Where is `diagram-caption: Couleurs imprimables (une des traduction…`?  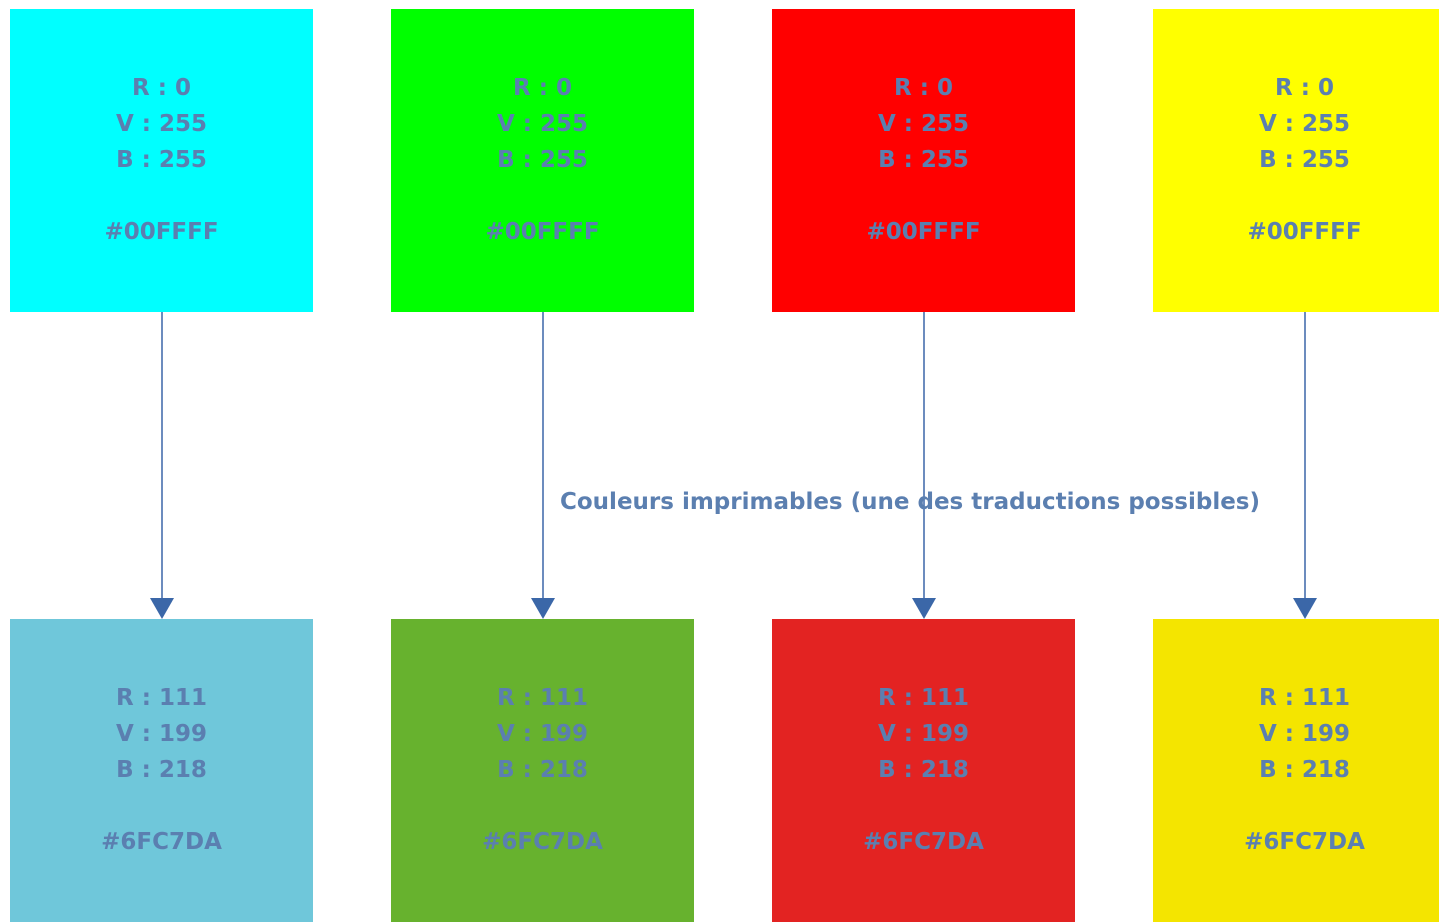
diagram-caption: Couleurs imprimables (une des traduction… is located at coordinates (910, 502).